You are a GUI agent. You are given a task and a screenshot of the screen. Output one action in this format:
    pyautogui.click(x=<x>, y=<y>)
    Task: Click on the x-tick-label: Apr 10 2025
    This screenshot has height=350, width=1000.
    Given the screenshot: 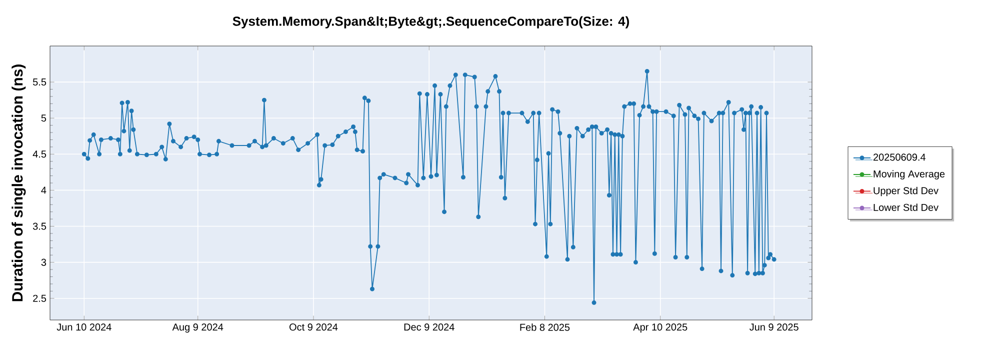 What is the action you would take?
    pyautogui.click(x=660, y=328)
    